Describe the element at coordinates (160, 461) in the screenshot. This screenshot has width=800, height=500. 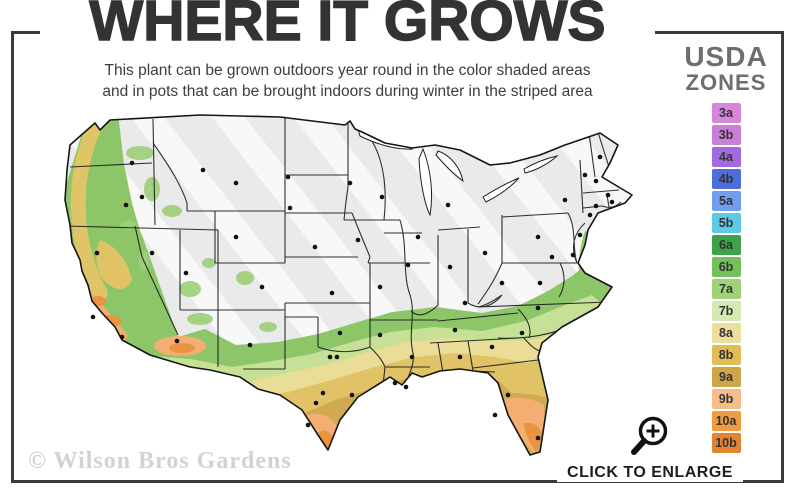
I see `watermark: © Wilson Bros Gardens` at that location.